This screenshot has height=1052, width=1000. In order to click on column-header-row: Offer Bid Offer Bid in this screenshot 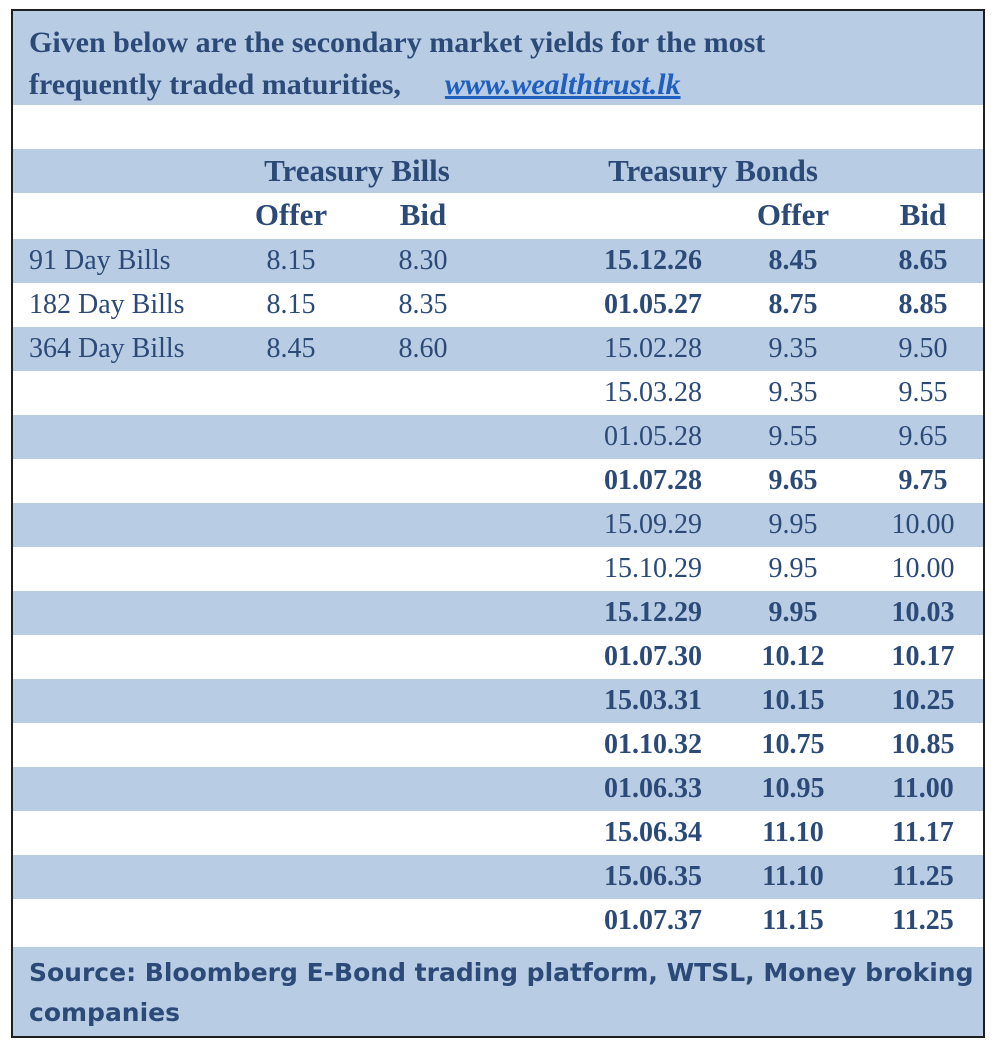, I will do `click(498, 215)`.